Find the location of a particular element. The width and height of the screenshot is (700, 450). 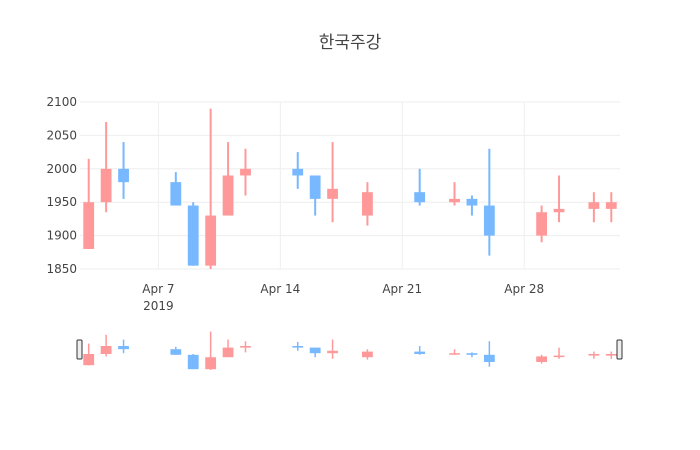

y-tick-label: 2100 is located at coordinates (61, 102).